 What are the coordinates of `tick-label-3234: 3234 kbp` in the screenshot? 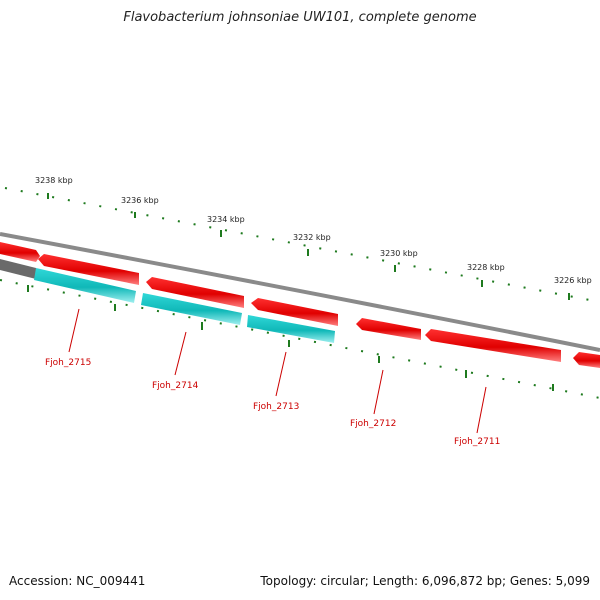 It's located at (226, 219).